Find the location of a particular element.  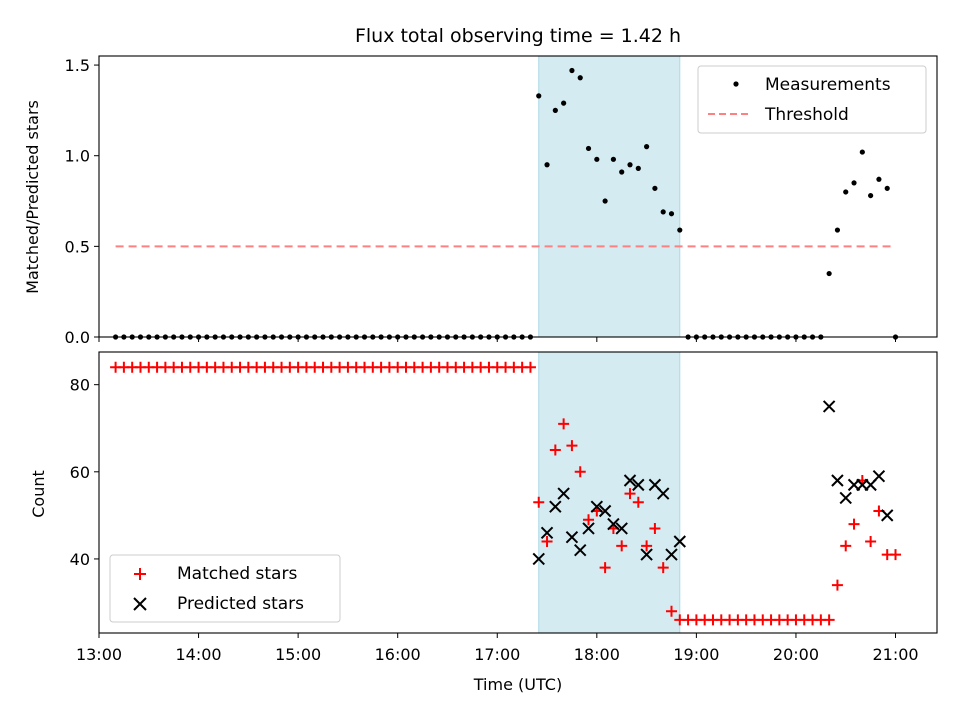

bottom-legend: Matched stars Predicted stars is located at coordinates (225, 588).